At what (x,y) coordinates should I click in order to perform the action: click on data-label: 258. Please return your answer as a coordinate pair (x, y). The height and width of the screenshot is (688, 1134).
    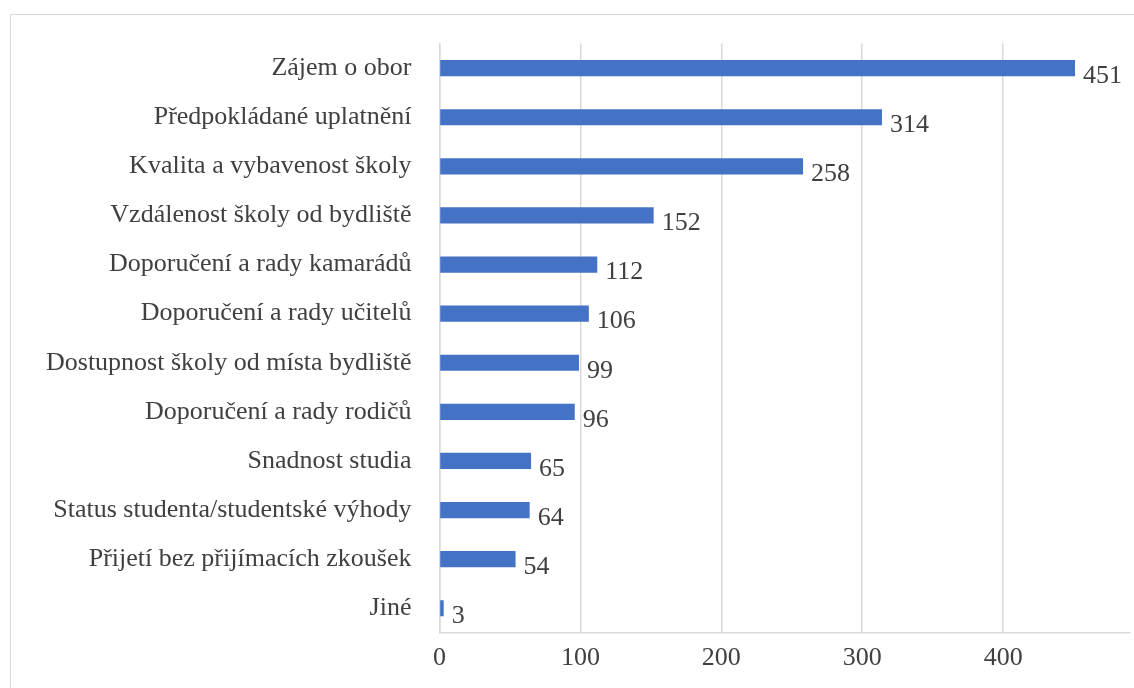
    Looking at the image, I should click on (831, 173).